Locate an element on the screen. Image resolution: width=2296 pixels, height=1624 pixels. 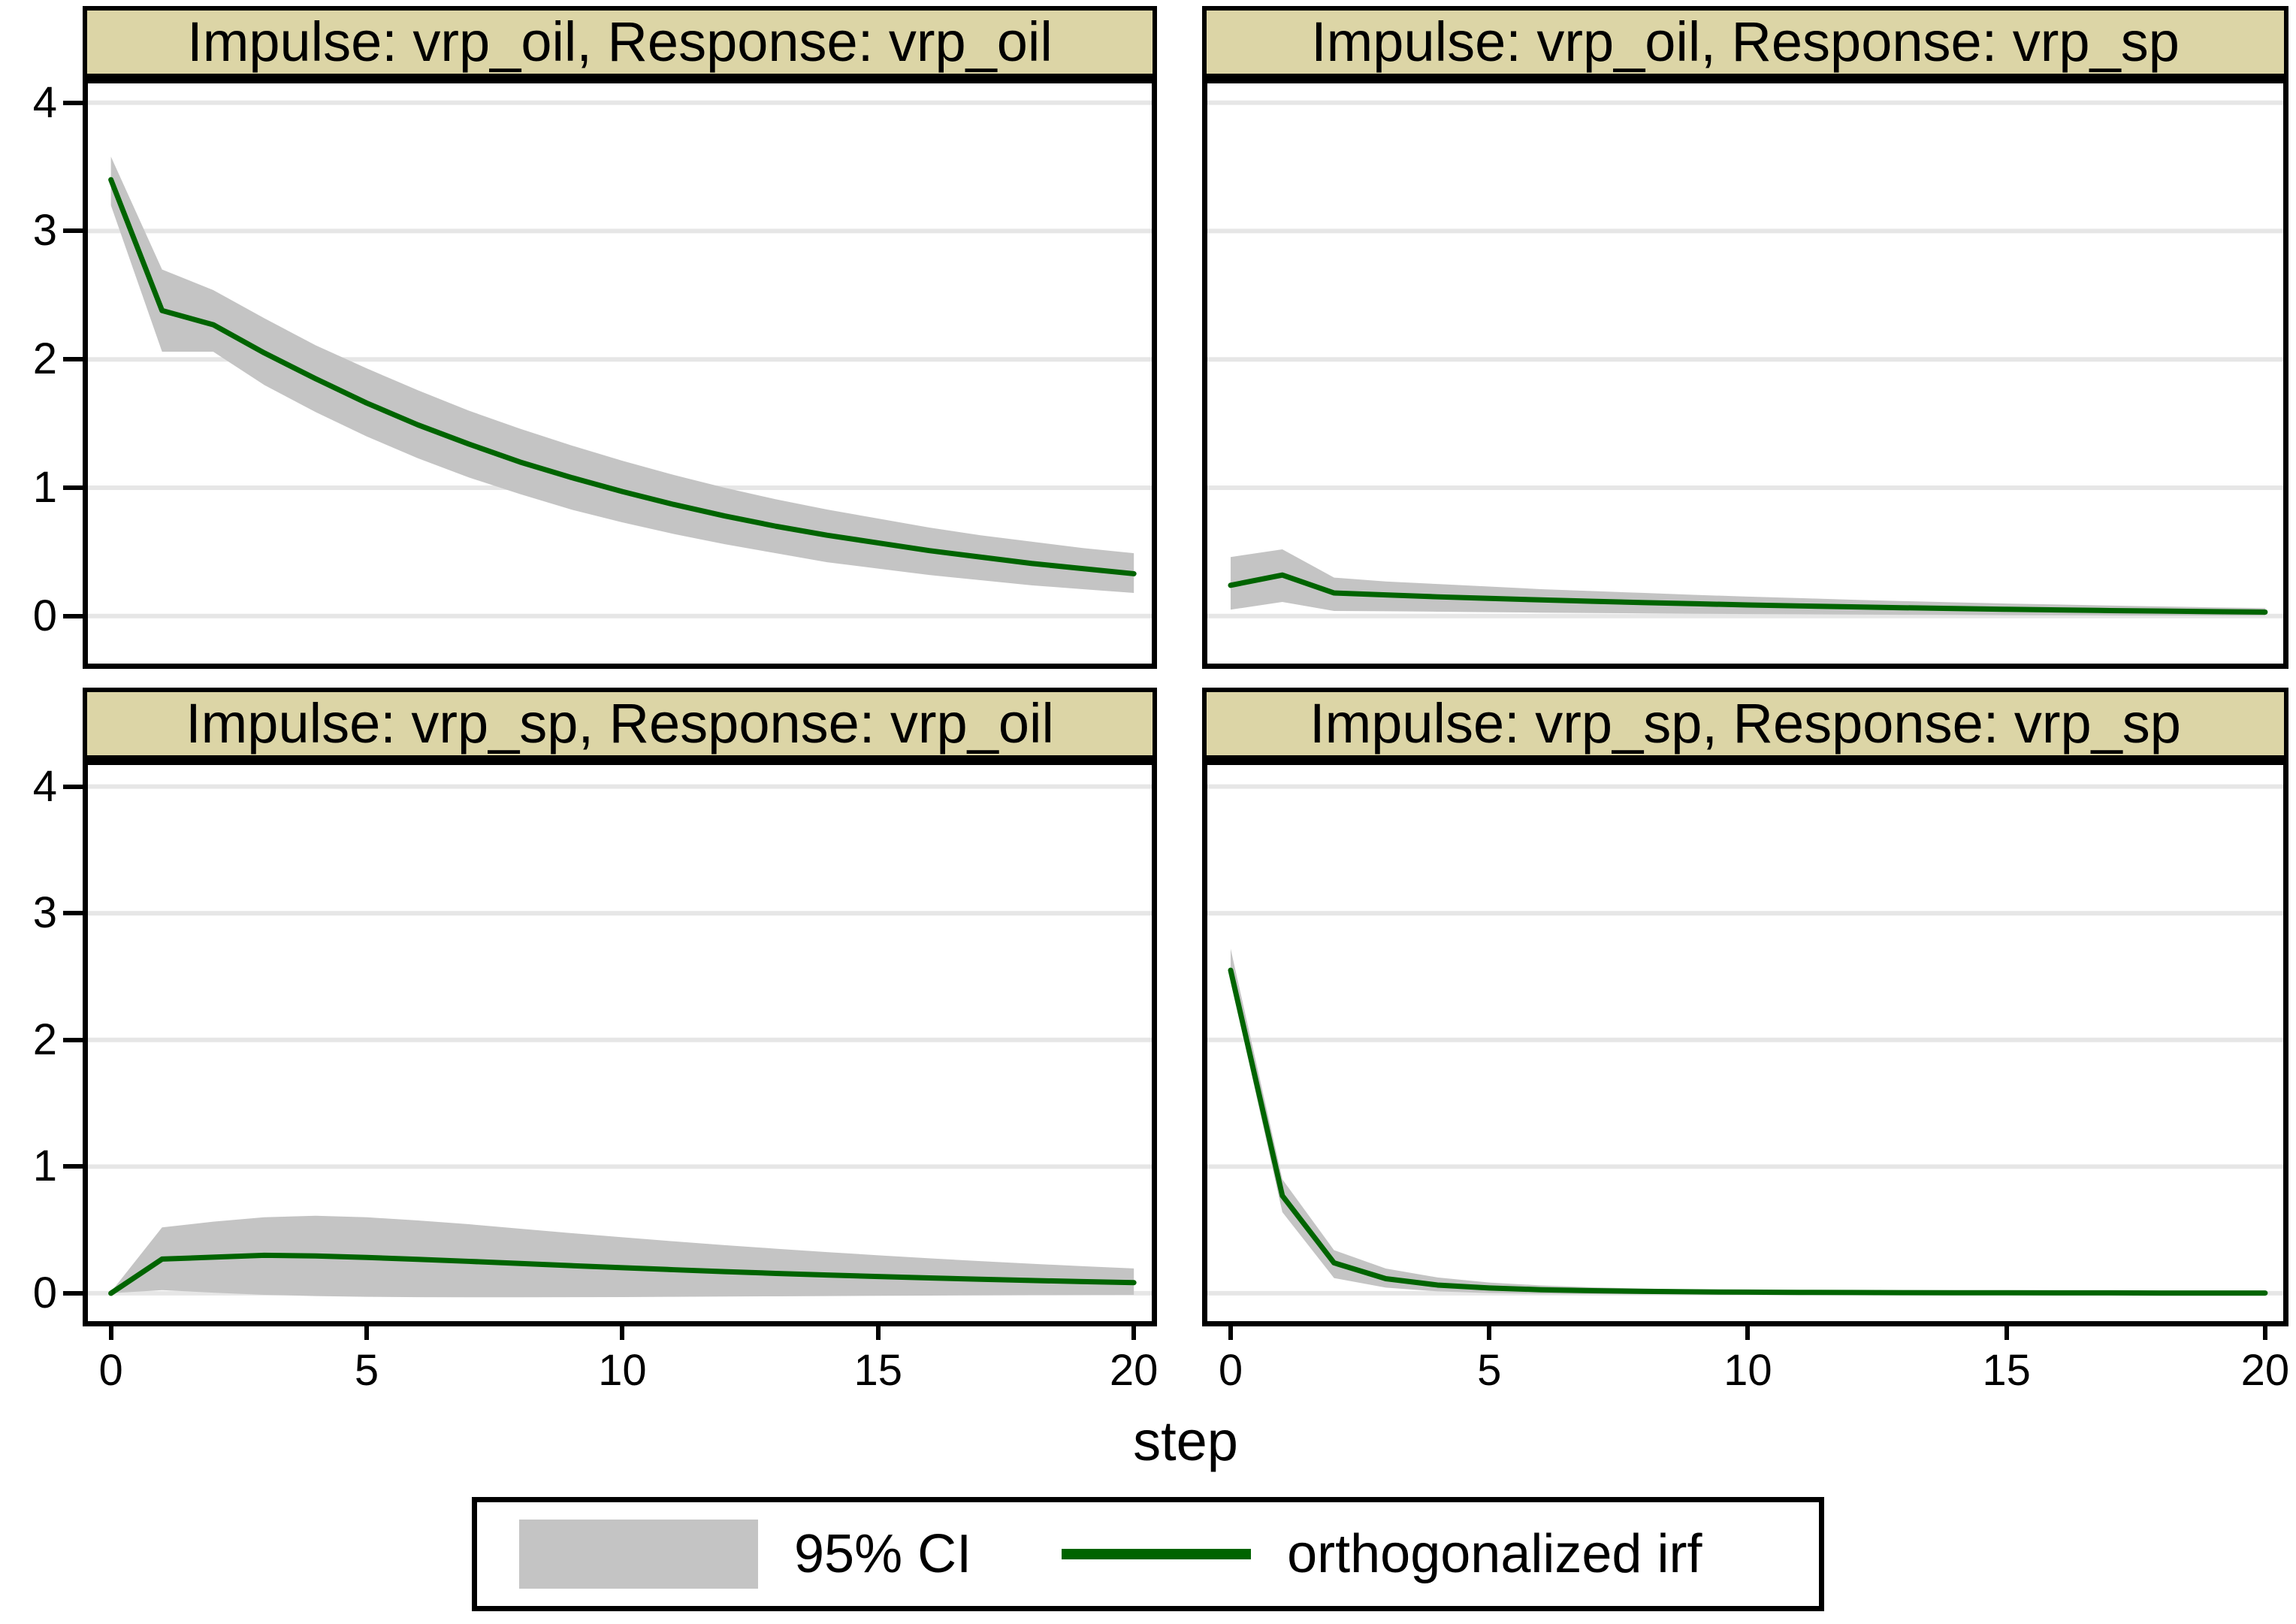
panel-title-strip: Impulse: vrp_sp, Response: vrp_oil is located at coordinates (620, 724).